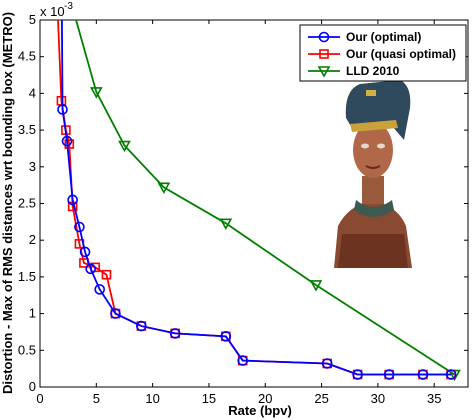 The image size is (474, 420). What do you see at coordinates (27, 129) in the screenshot?
I see `y-tick-label: 3.5` at bounding box center [27, 129].